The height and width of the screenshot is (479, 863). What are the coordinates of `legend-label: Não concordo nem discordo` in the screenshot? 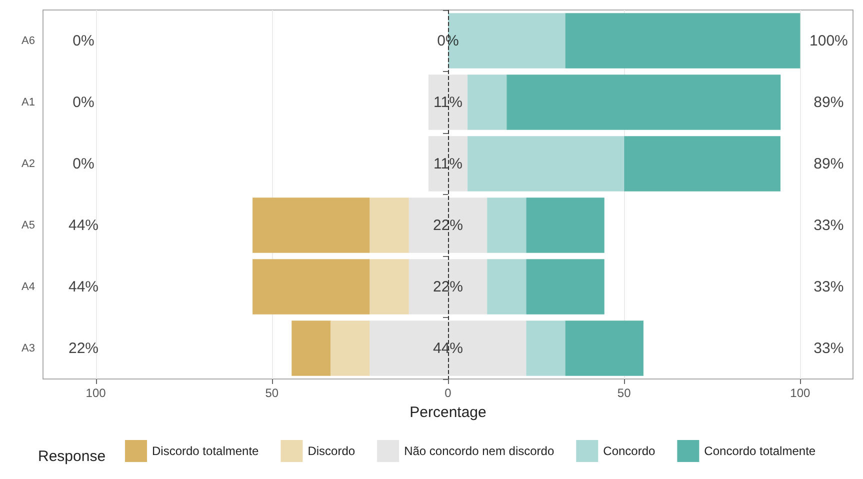 It's located at (479, 451).